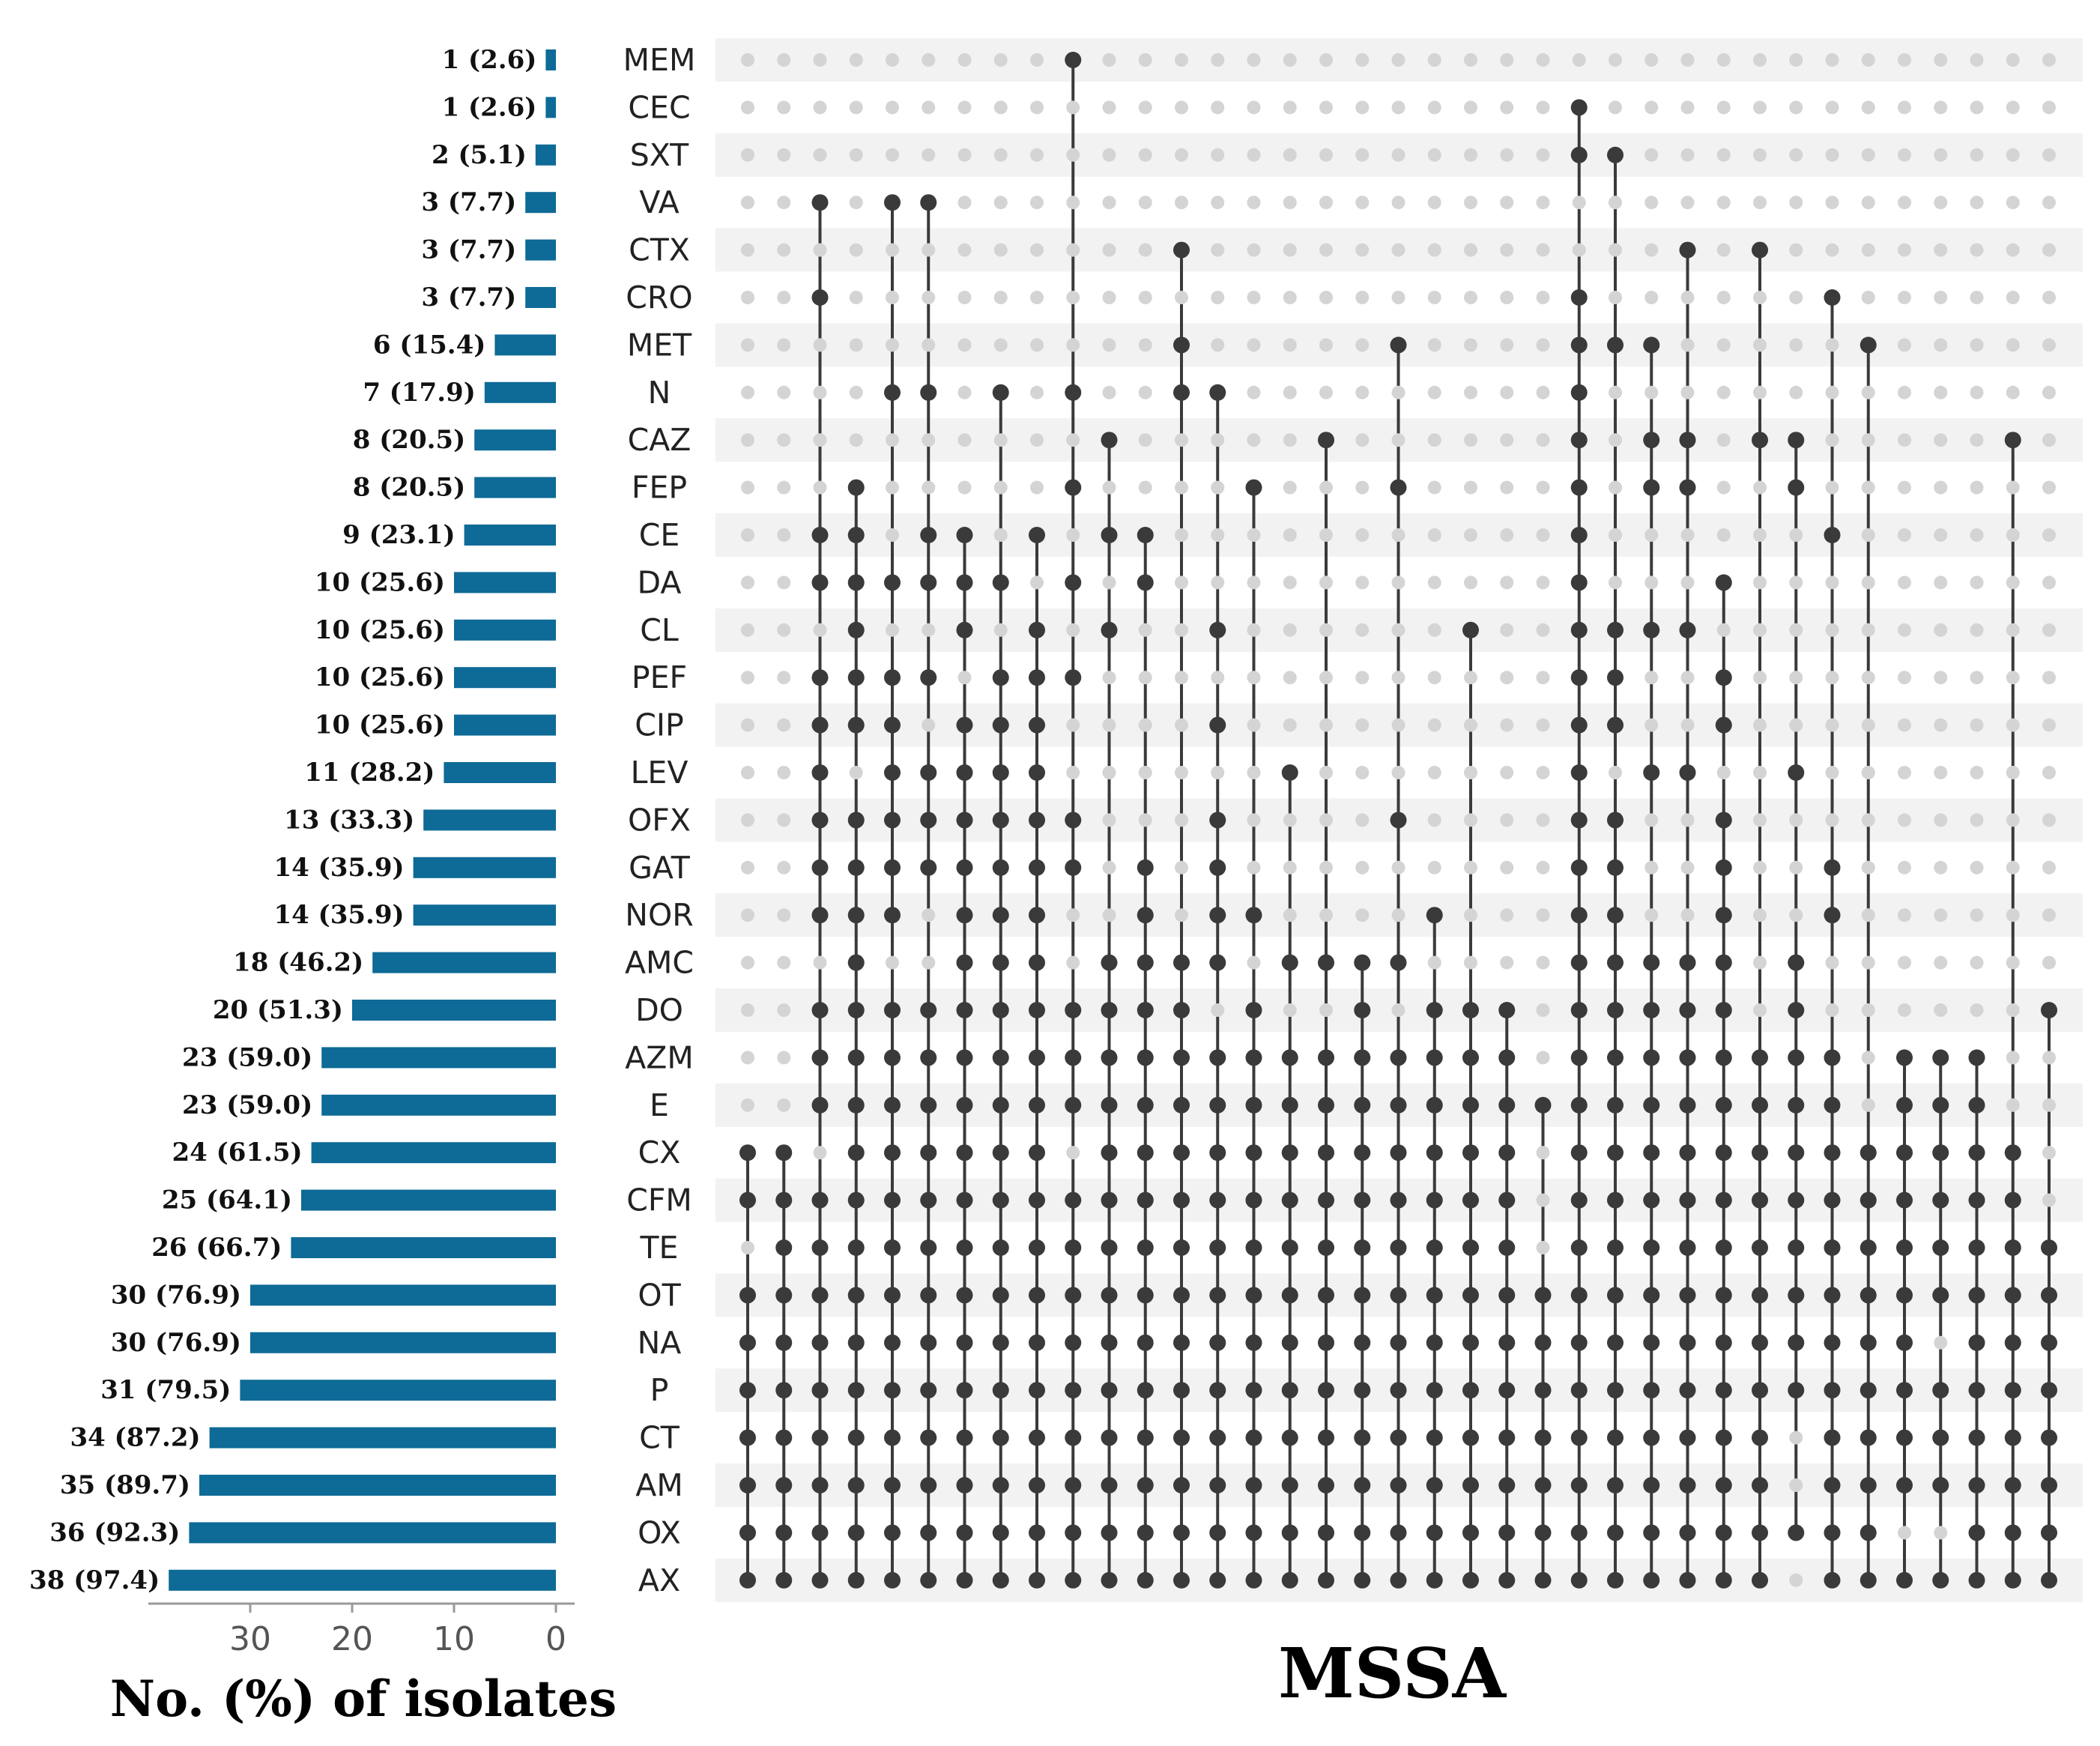  I want to click on set-size-label: 3 (7.7), so click(469, 297).